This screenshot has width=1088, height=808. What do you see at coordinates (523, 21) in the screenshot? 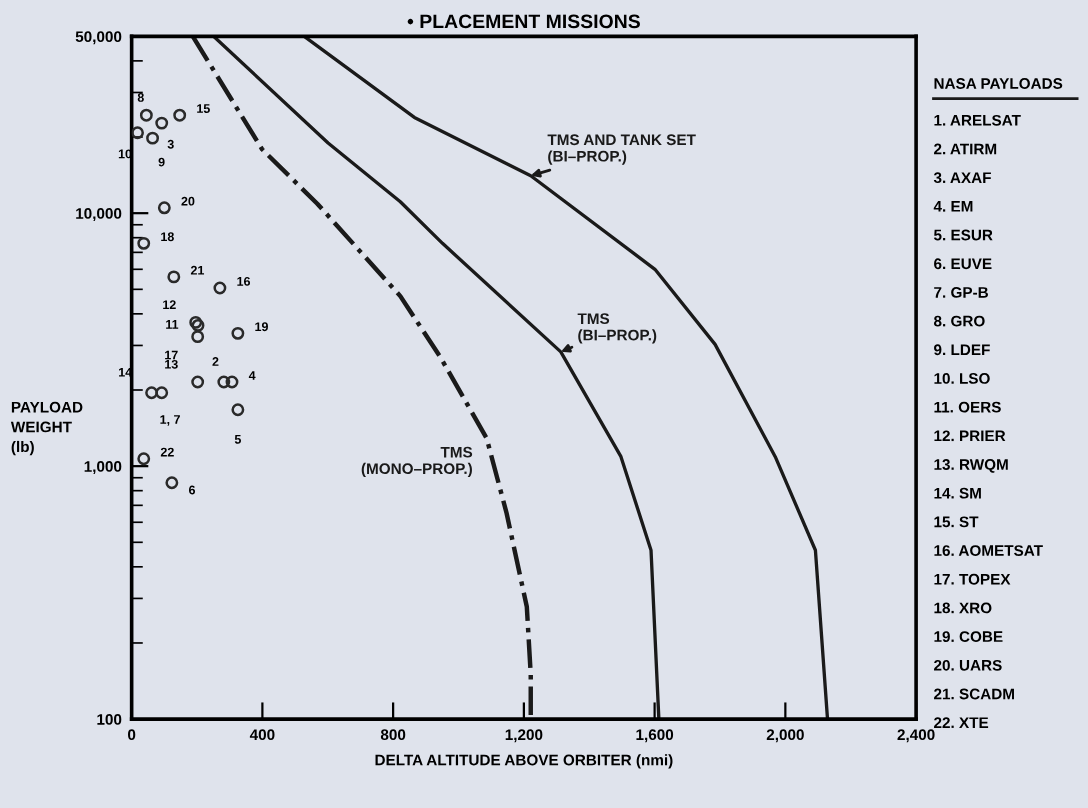
I see `chart-title: • PLACEMENT MISSIONS` at bounding box center [523, 21].